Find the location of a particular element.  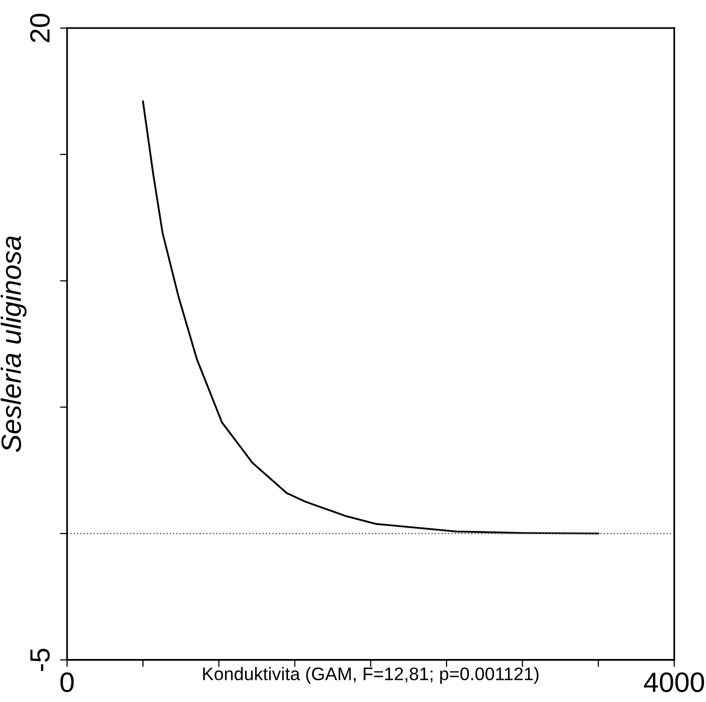

y-tick-label: -5 is located at coordinates (40, 659).